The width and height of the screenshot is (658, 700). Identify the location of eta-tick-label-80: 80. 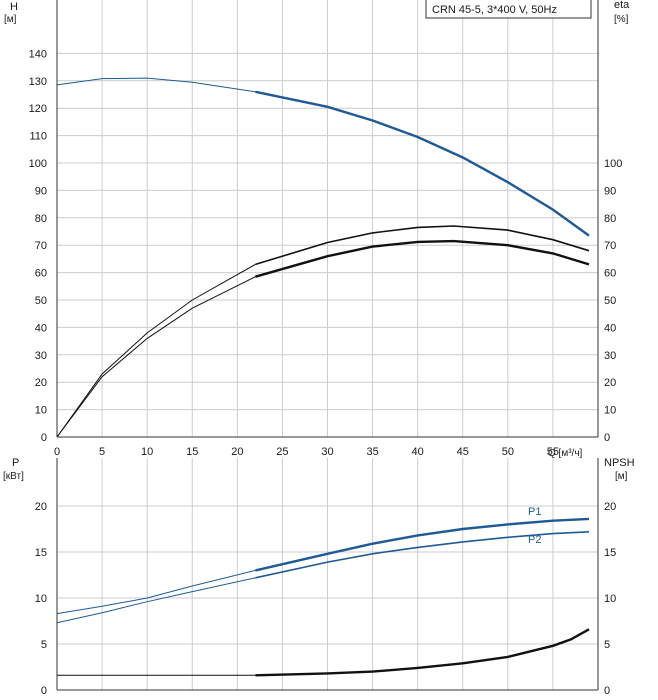
(610, 219).